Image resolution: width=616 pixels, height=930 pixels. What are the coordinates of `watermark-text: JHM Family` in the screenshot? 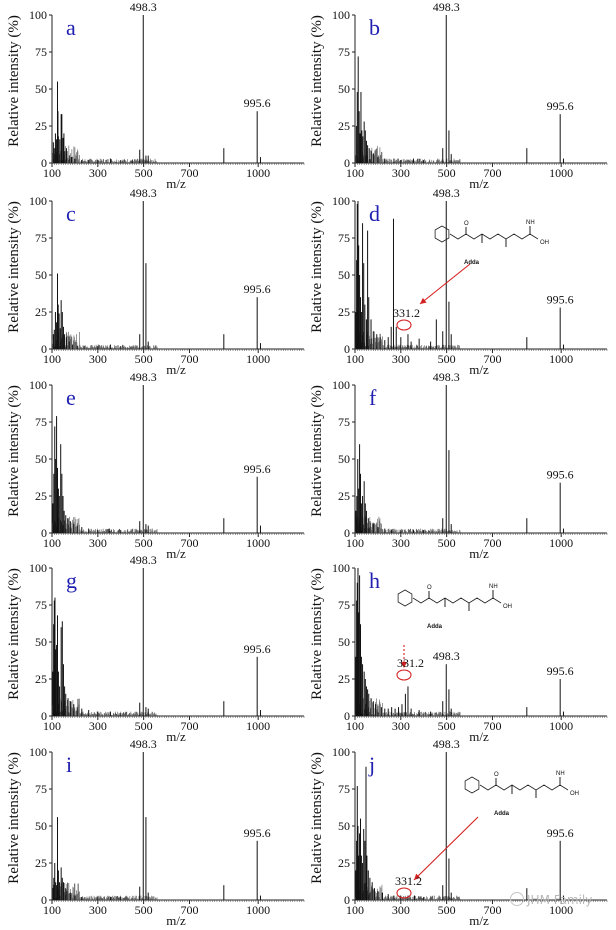 It's located at (560, 900).